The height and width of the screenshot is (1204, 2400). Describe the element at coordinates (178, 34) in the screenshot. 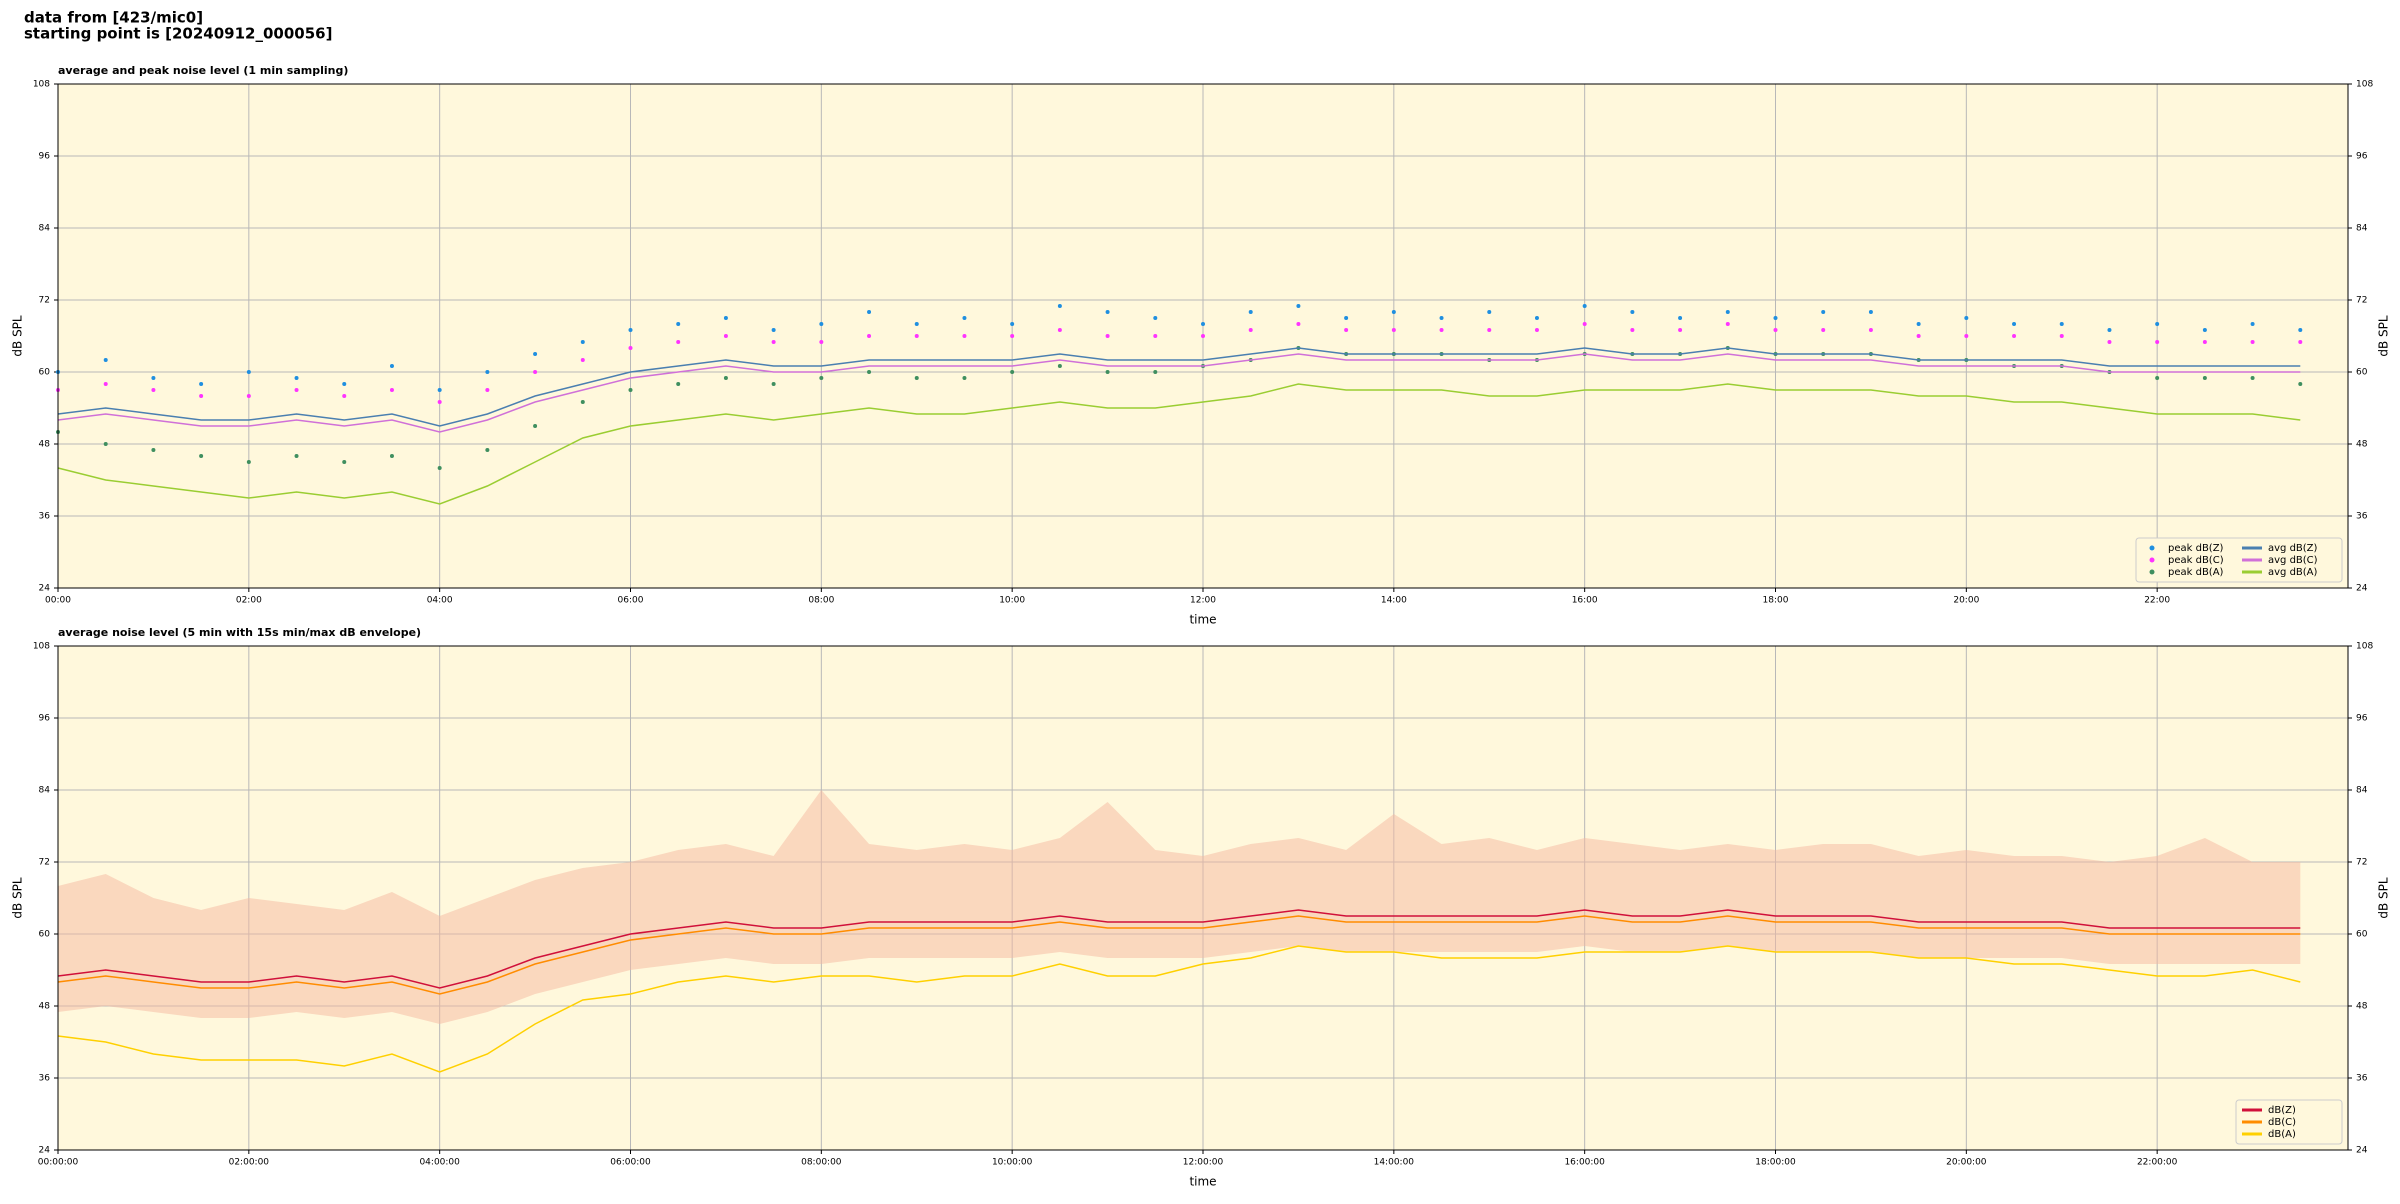

I see `start-header: starting point is [20240912_000056]` at that location.